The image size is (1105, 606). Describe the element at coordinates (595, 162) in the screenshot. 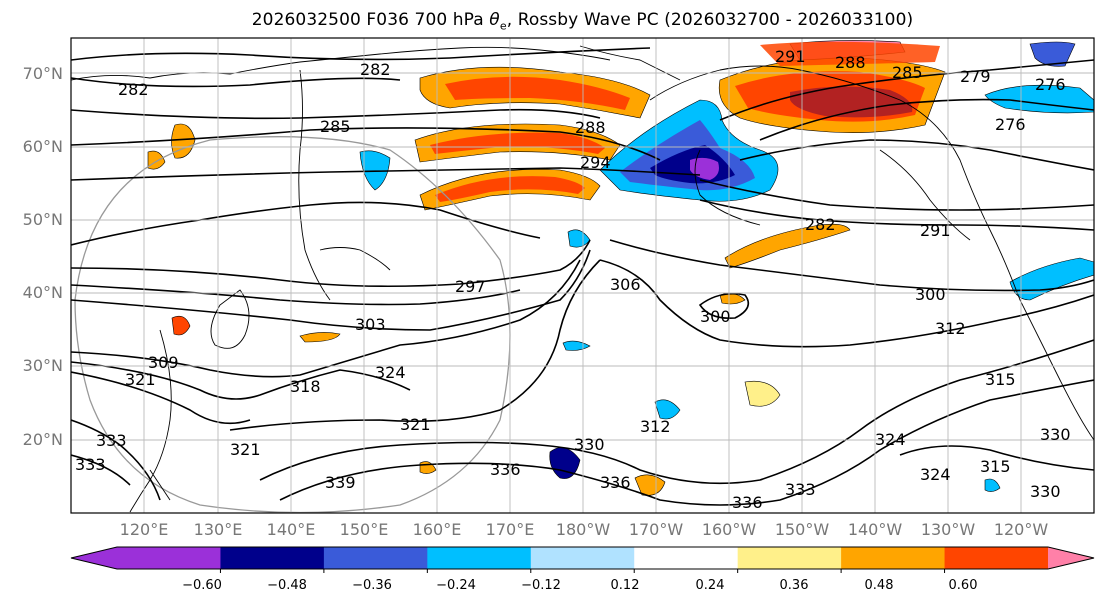

I see `contour-label: 294` at that location.